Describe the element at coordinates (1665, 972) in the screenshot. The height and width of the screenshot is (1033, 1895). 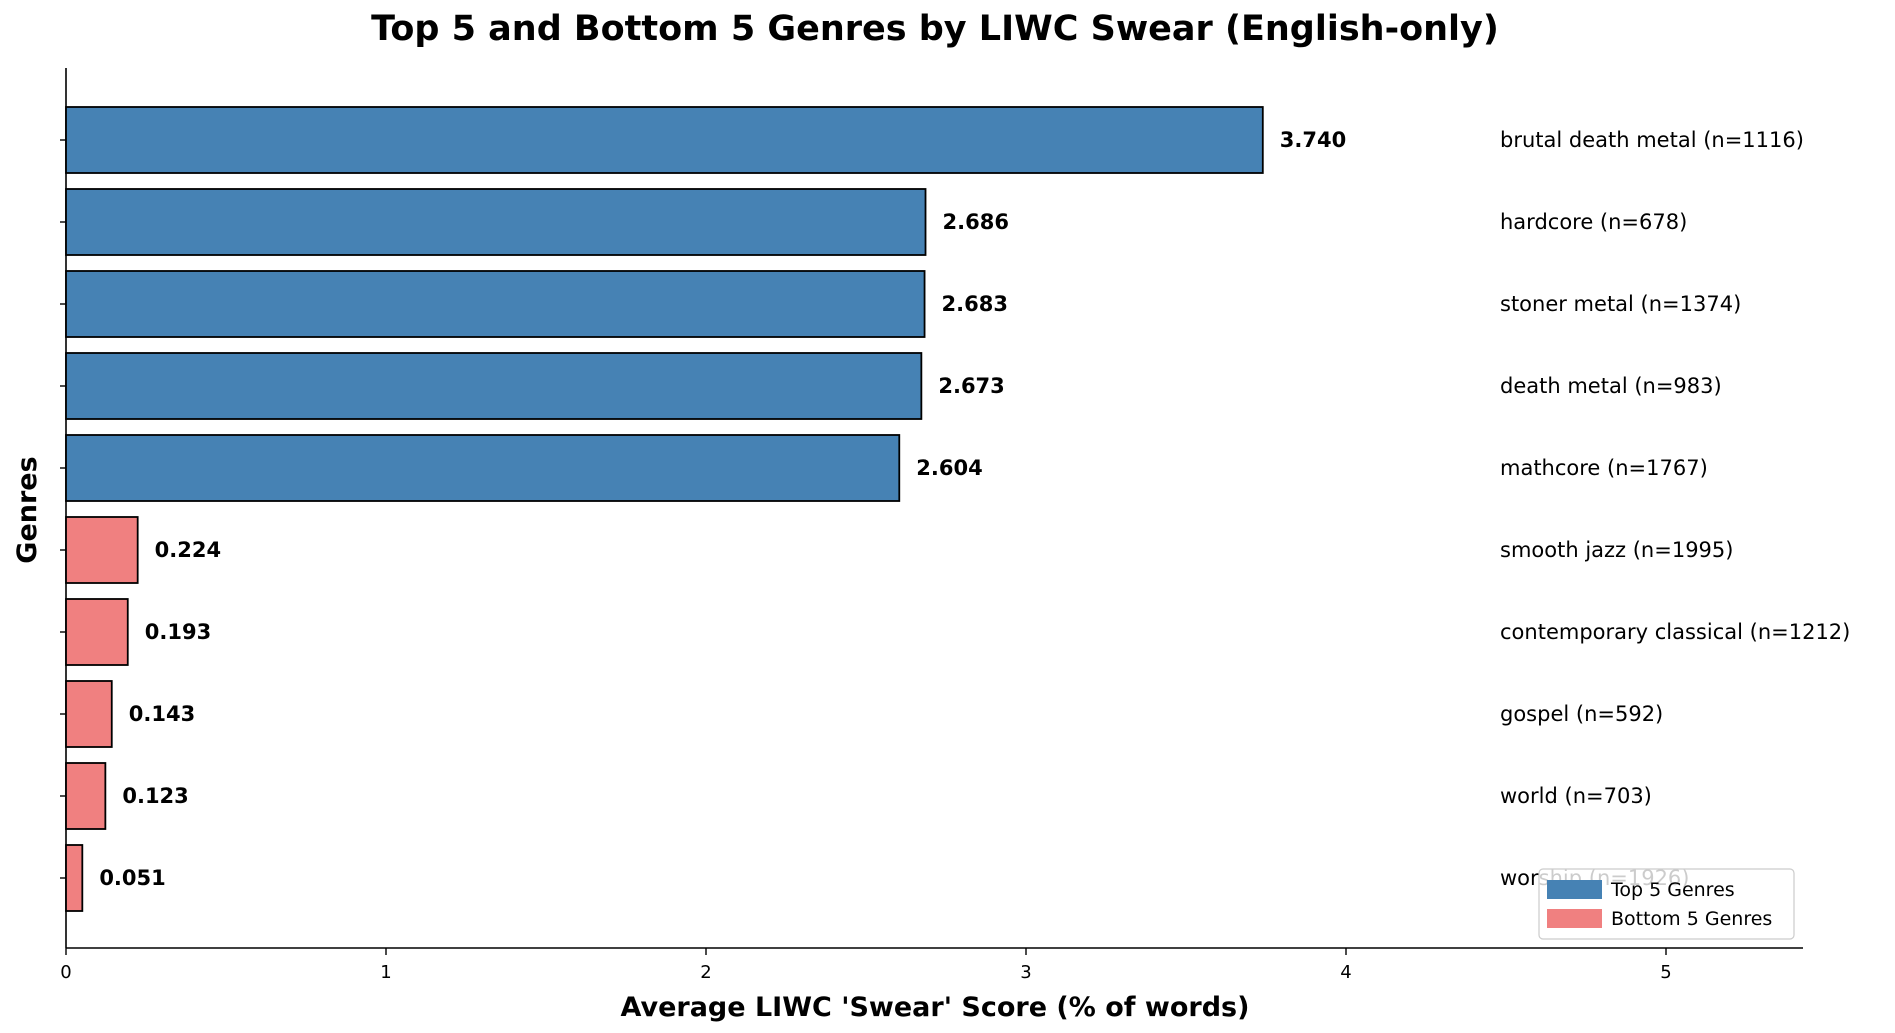
I see `x-tick-label: 5` at that location.